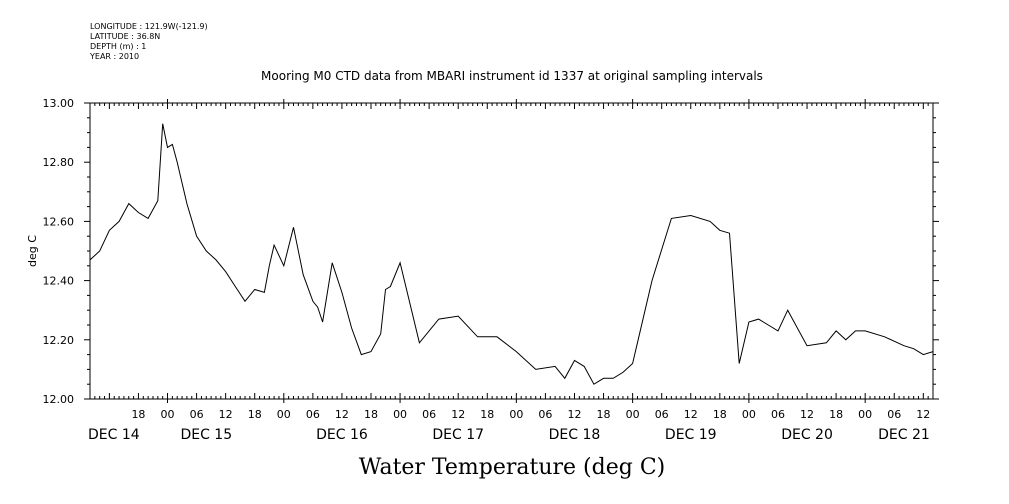 Image resolution: width=1009 pixels, height=504 pixels. What do you see at coordinates (59, 221) in the screenshot?
I see `y-tick-label: 12.60` at bounding box center [59, 221].